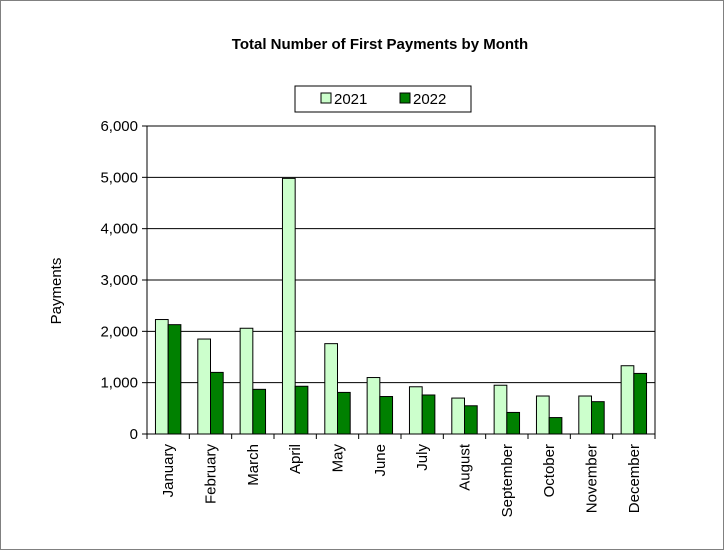 This screenshot has width=725, height=551. What do you see at coordinates (380, 44) in the screenshot?
I see `chart-title: Total Number of First Payments by Month` at bounding box center [380, 44].